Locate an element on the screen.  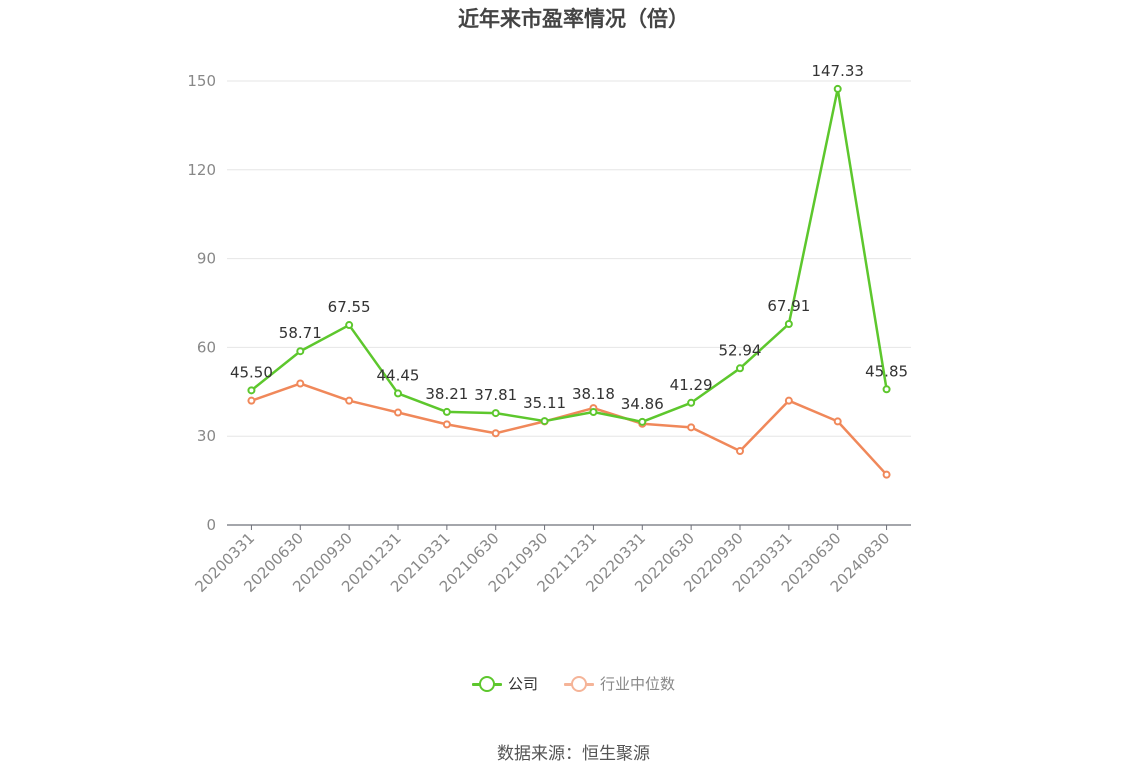
legend: 公司 行业中位数 is located at coordinates (573, 683).